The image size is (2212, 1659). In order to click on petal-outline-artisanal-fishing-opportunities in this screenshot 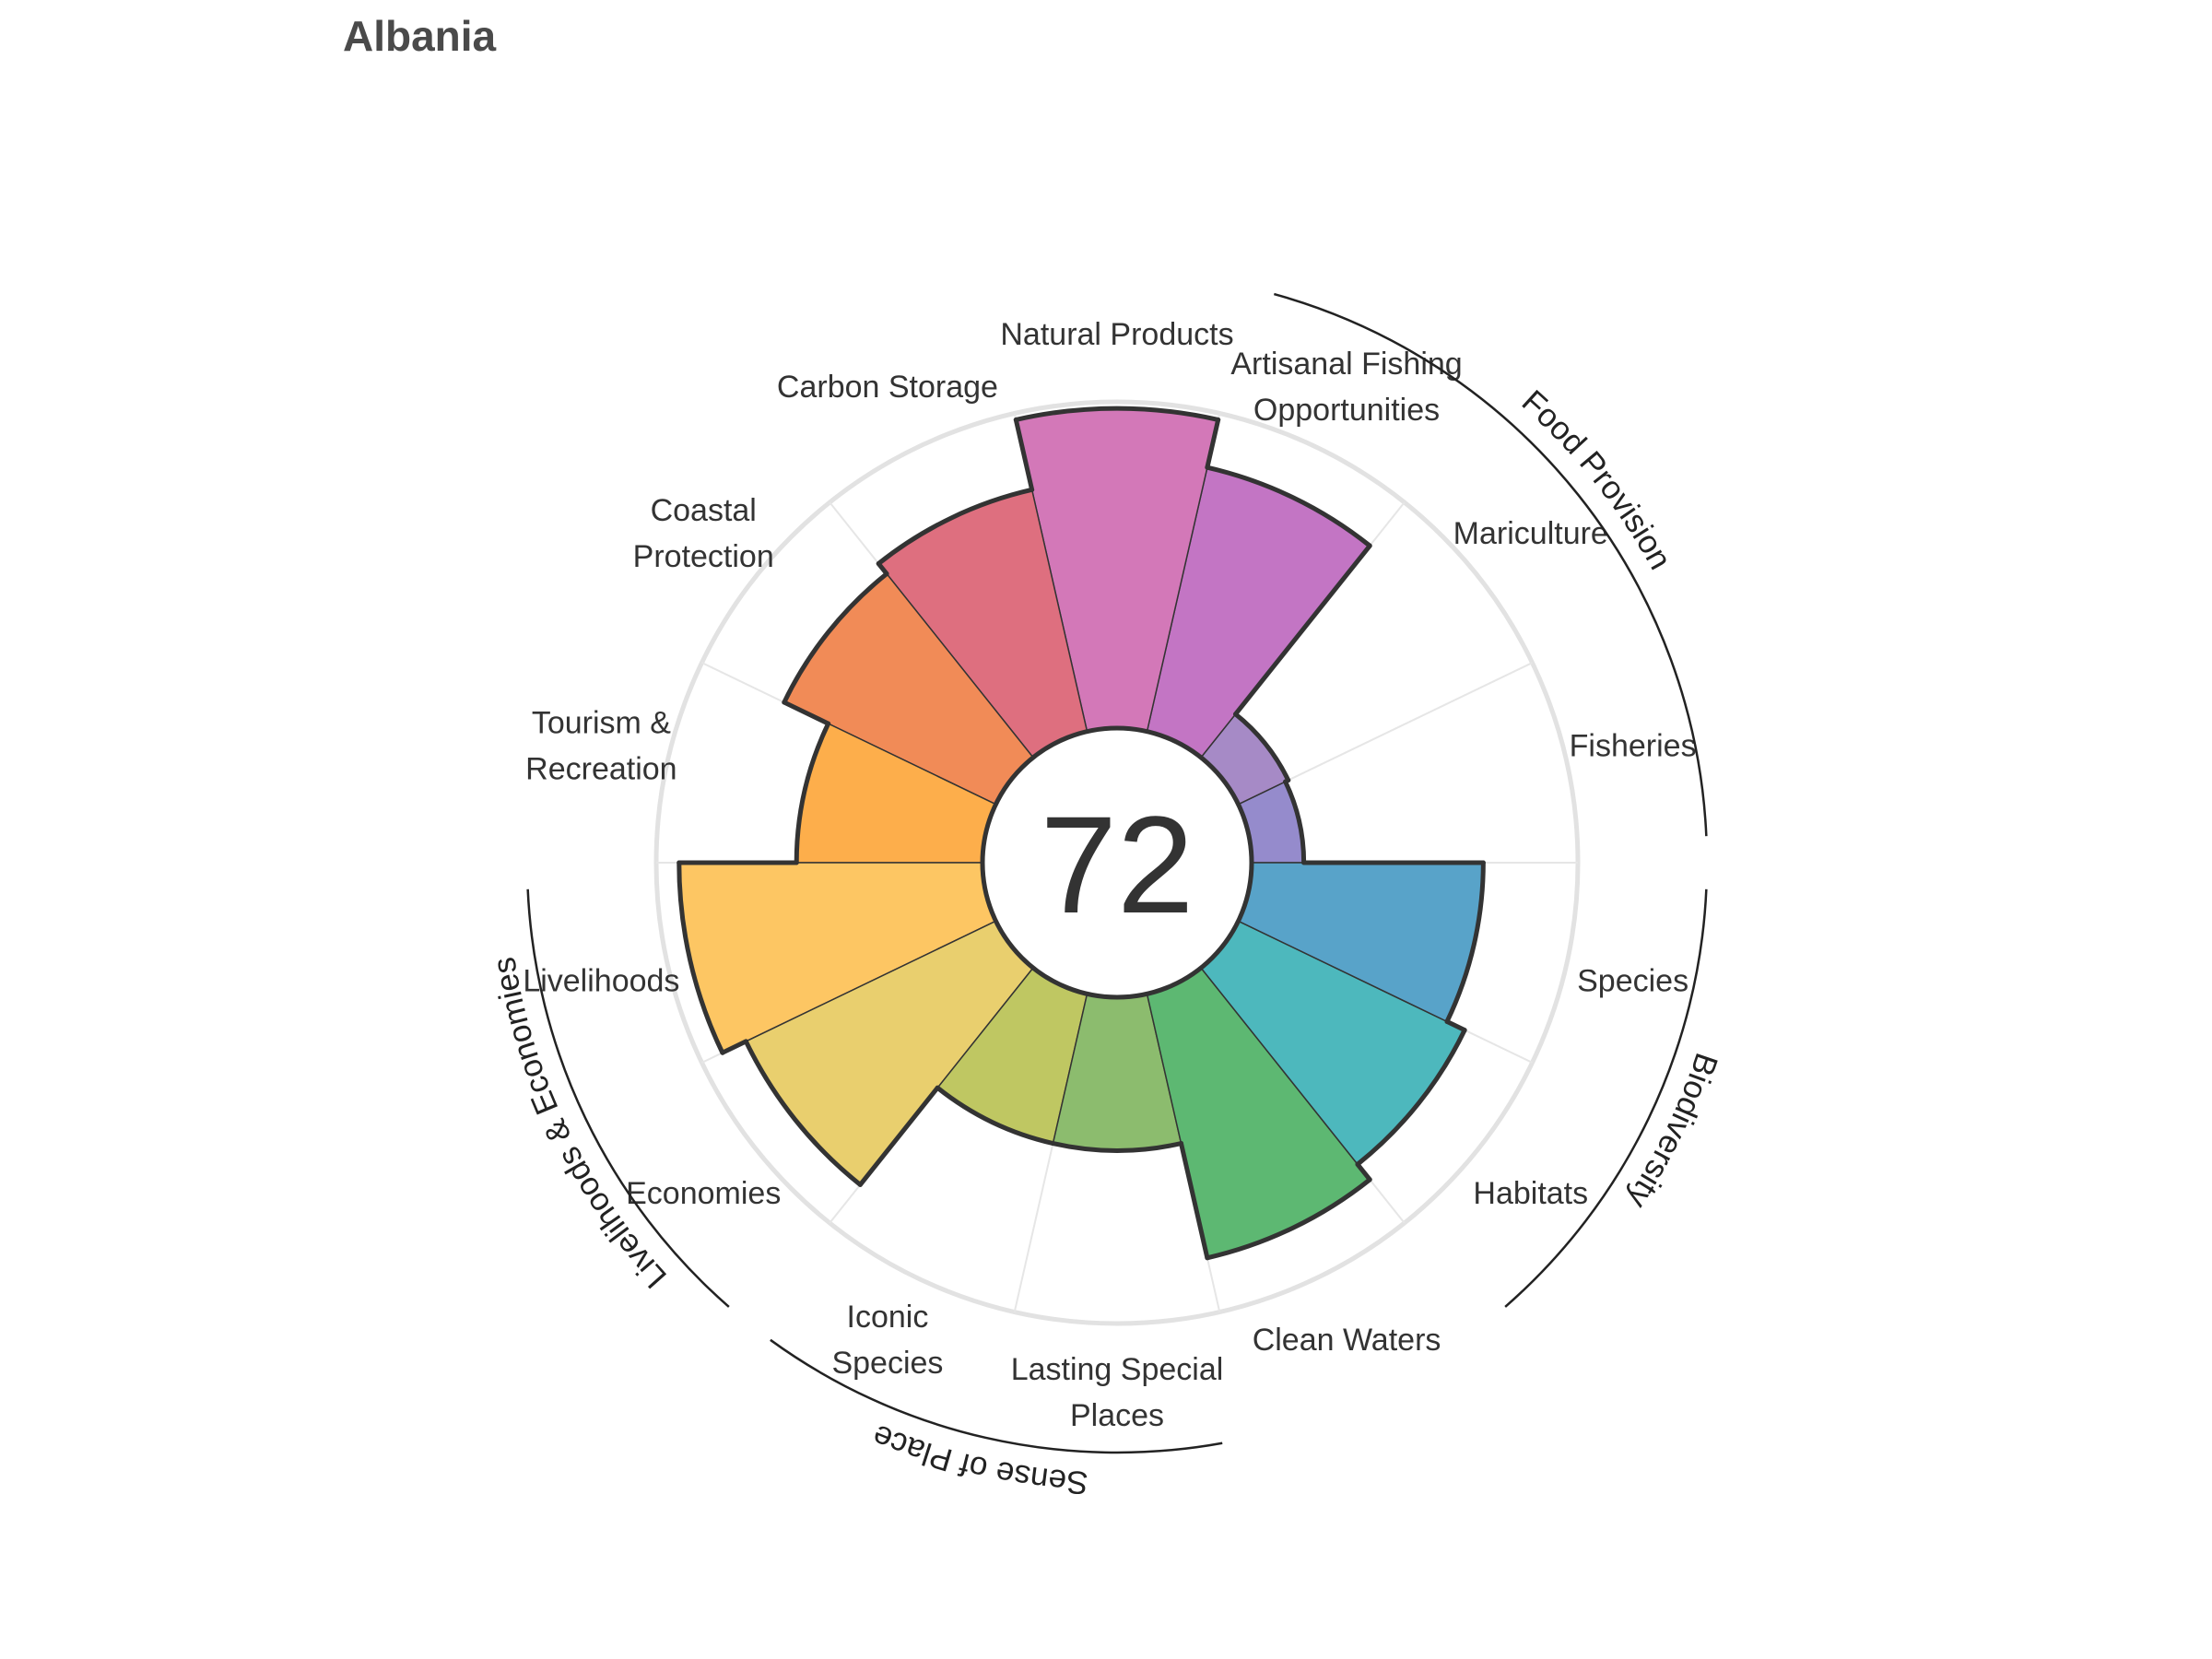, I will do `click(1288, 506)`.